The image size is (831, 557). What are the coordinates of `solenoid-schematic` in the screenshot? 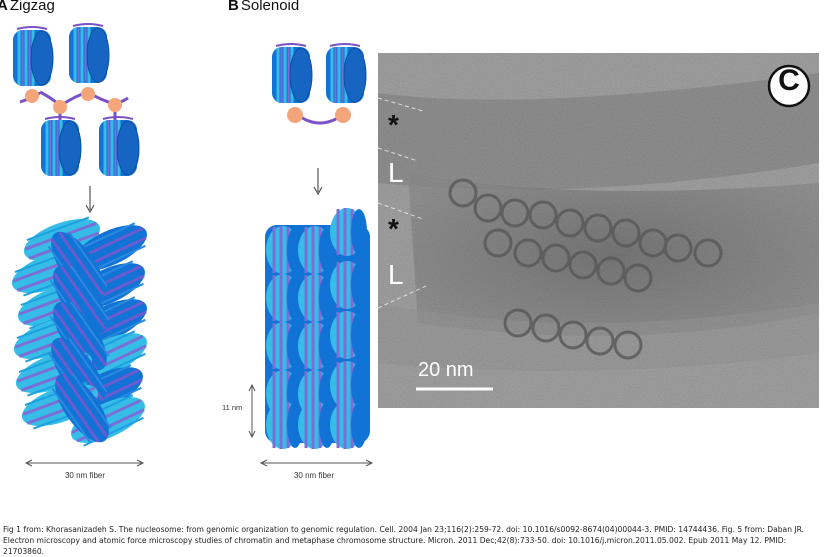 It's located at (311, 254).